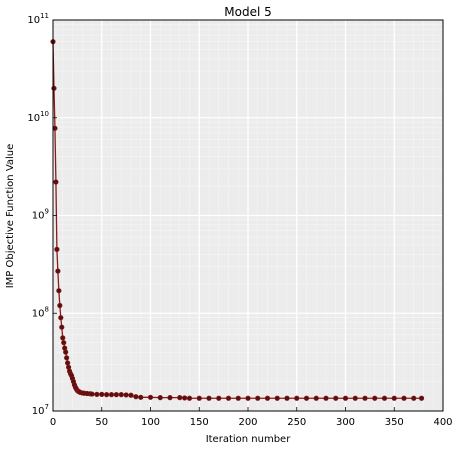 The image size is (460, 449). What do you see at coordinates (249, 439) in the screenshot?
I see `x-axis-label: Iteration number` at bounding box center [249, 439].